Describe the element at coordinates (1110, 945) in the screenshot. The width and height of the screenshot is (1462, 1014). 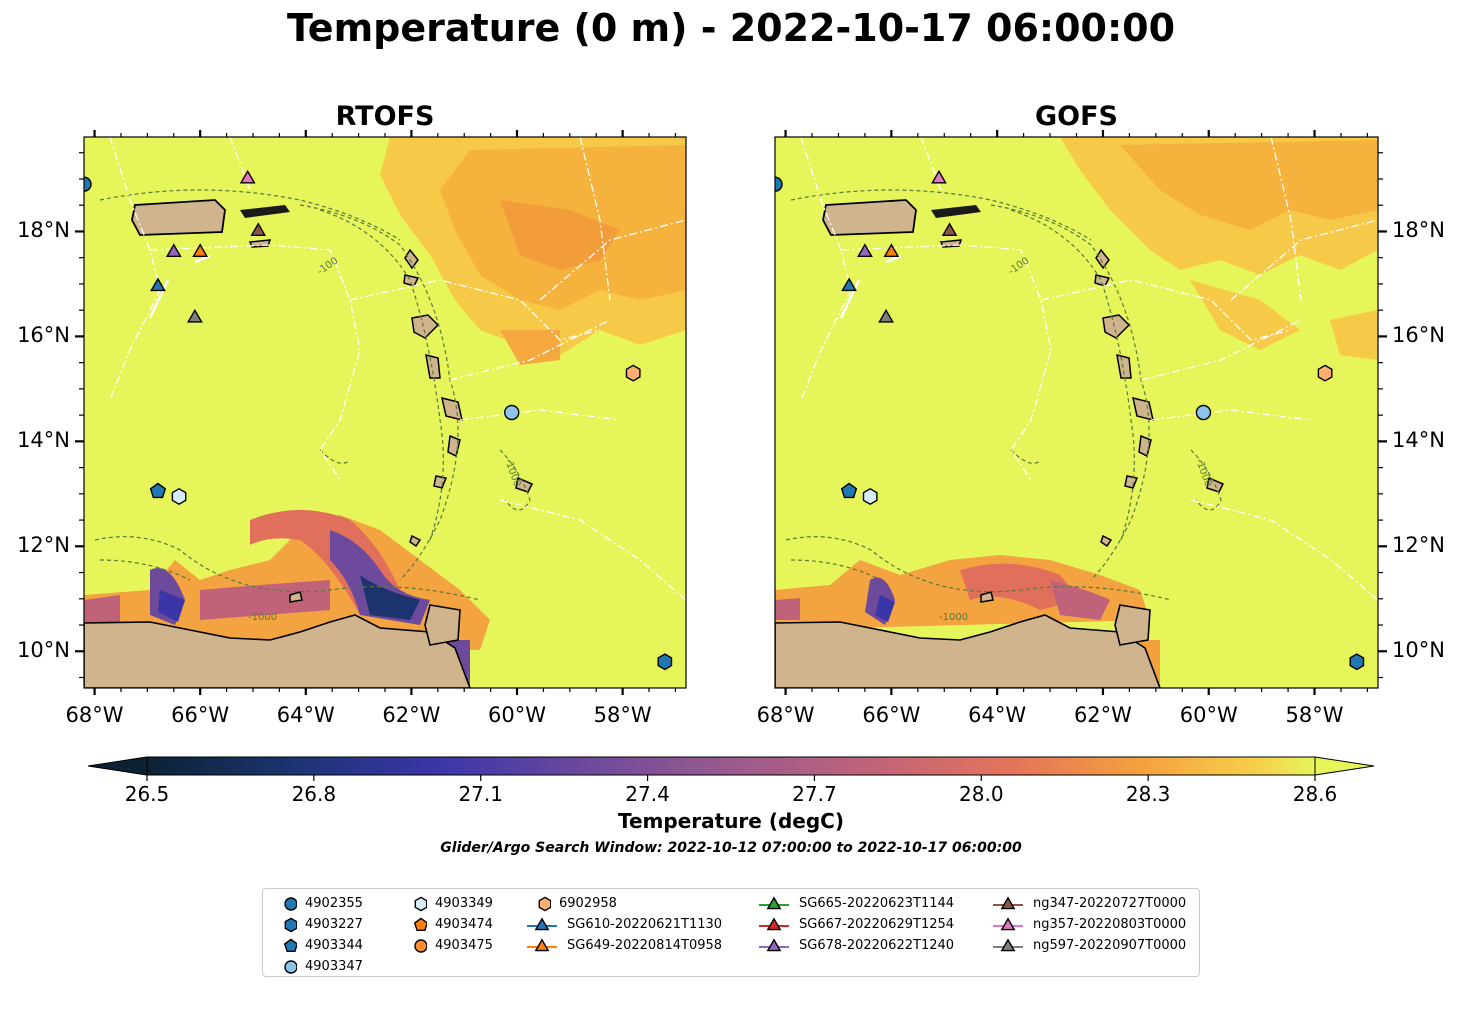
I see `legend-label: ng597-20220907T0000` at that location.